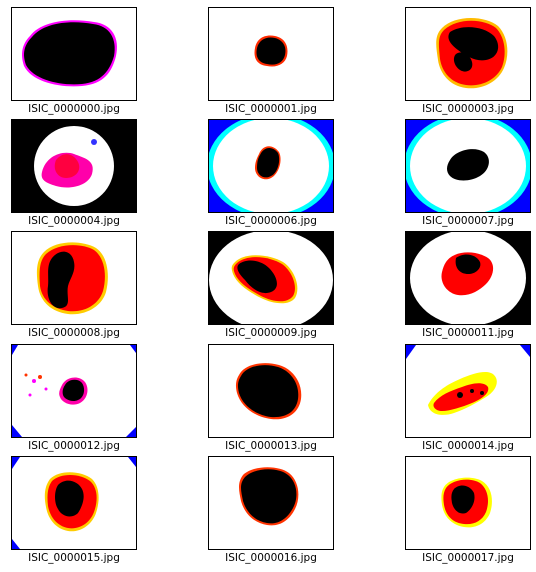  Describe the element at coordinates (74, 446) in the screenshot. I see `image-caption: ISIC_0000012.jpg` at that location.